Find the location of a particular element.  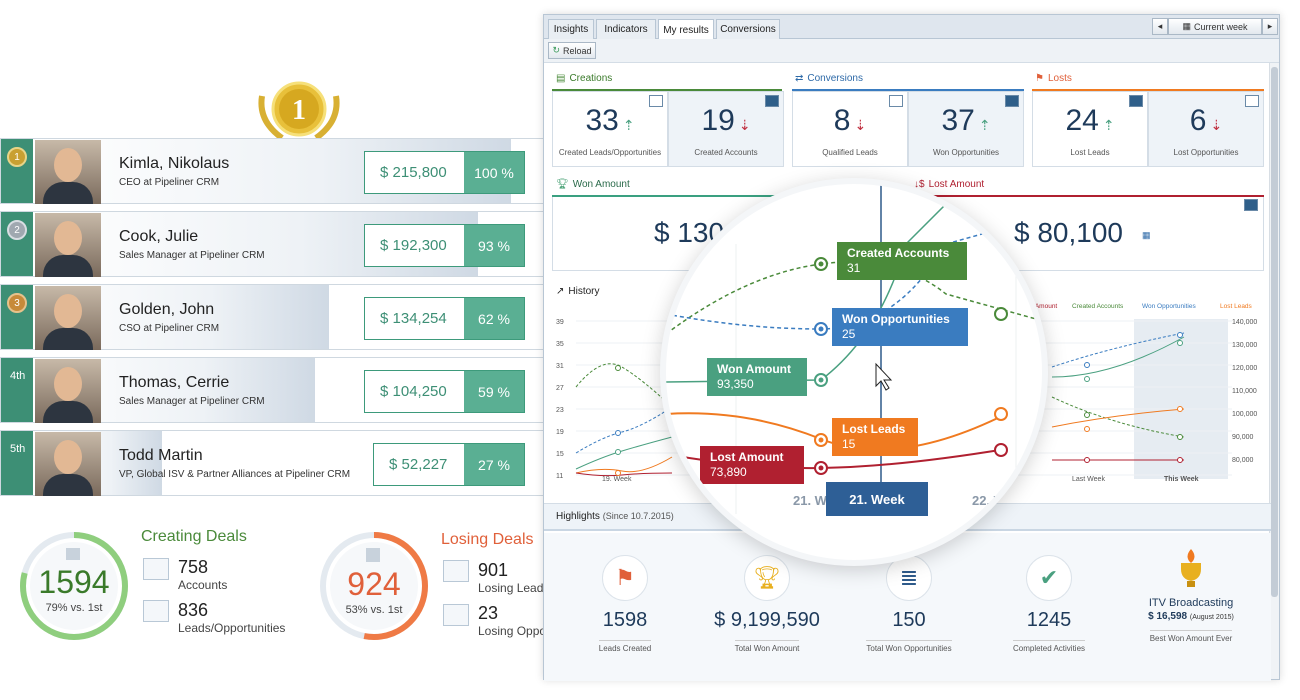

legend-item: ...rt Amount is located at coordinates (1040, 306).